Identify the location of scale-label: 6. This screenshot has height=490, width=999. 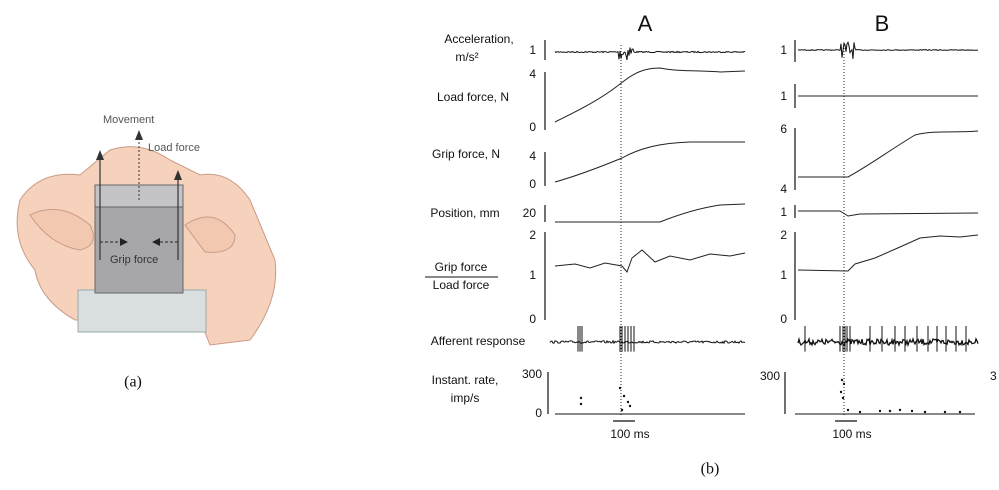
(783, 129).